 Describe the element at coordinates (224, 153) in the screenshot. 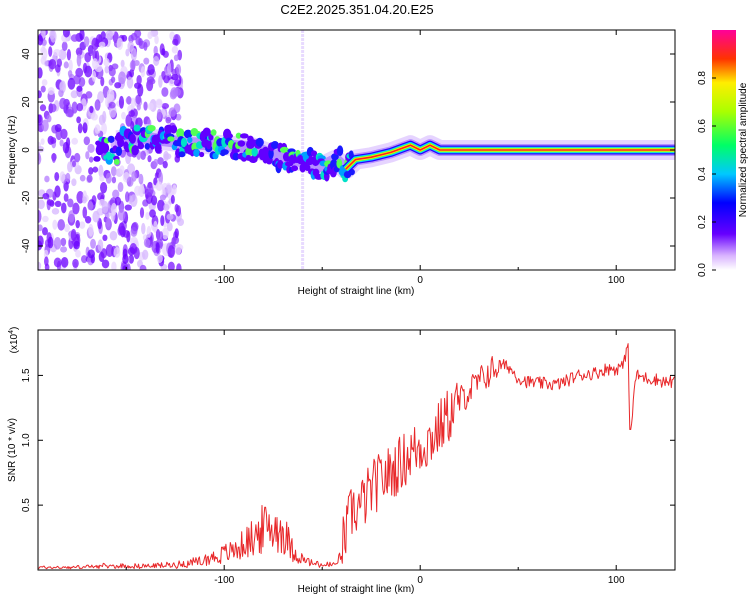

I see `signal-blobs` at that location.